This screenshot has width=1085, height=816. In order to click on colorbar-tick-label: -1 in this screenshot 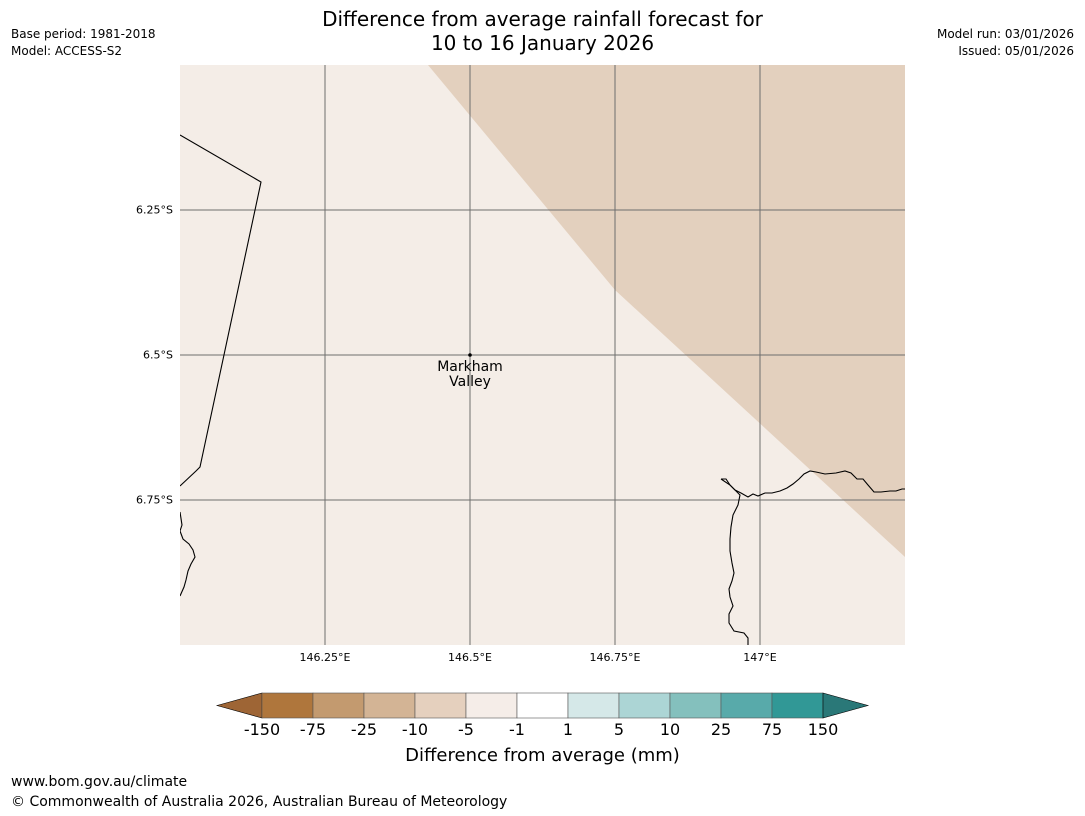, I will do `click(517, 729)`.